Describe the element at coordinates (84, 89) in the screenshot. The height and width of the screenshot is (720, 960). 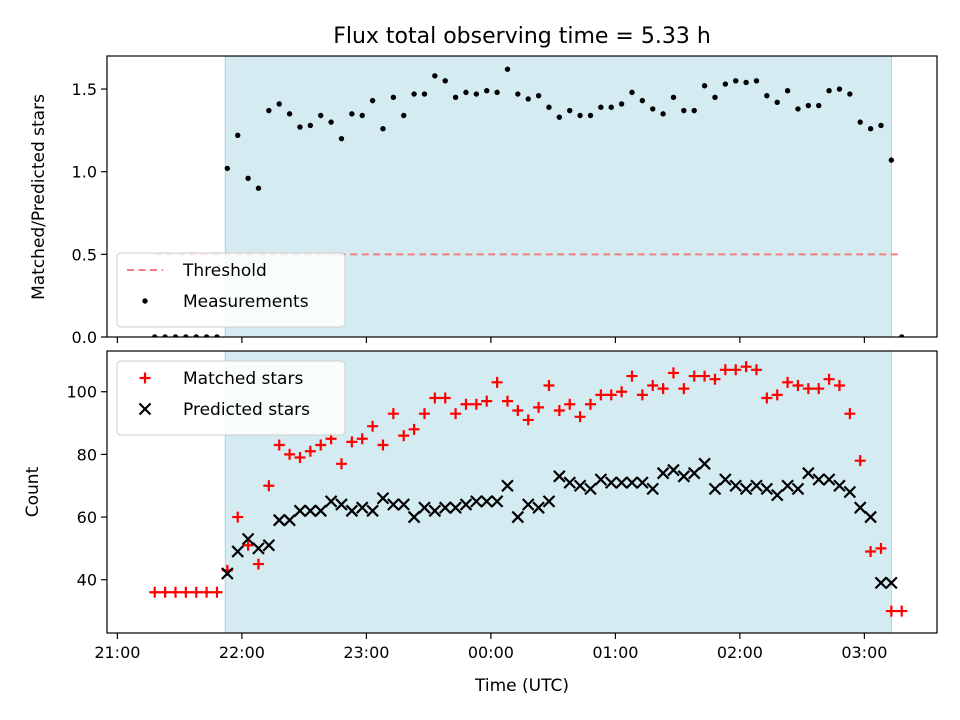
I see `y-tick-label: 1.5` at that location.